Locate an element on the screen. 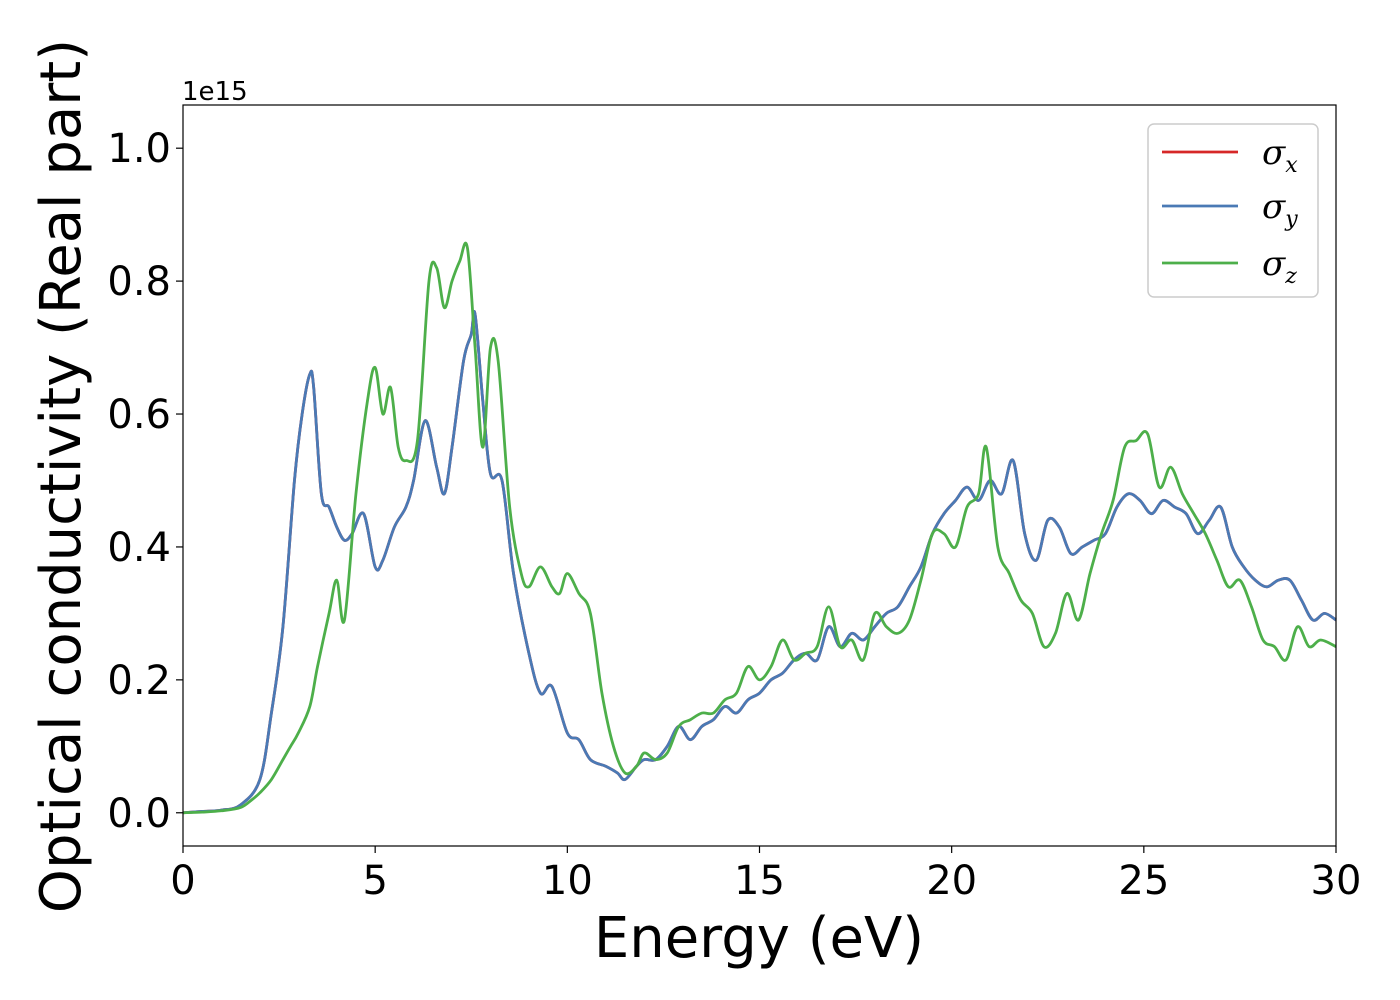 Image resolution: width=1400 pixels, height=1000 pixels. legend-frame is located at coordinates (1233, 210).